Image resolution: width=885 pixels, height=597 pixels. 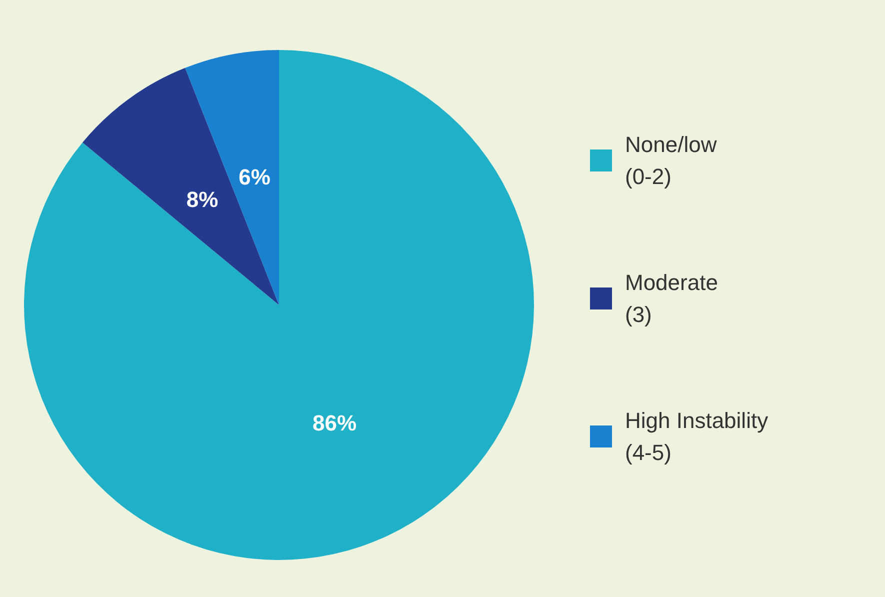 I want to click on data-label: 8%, so click(x=202, y=199).